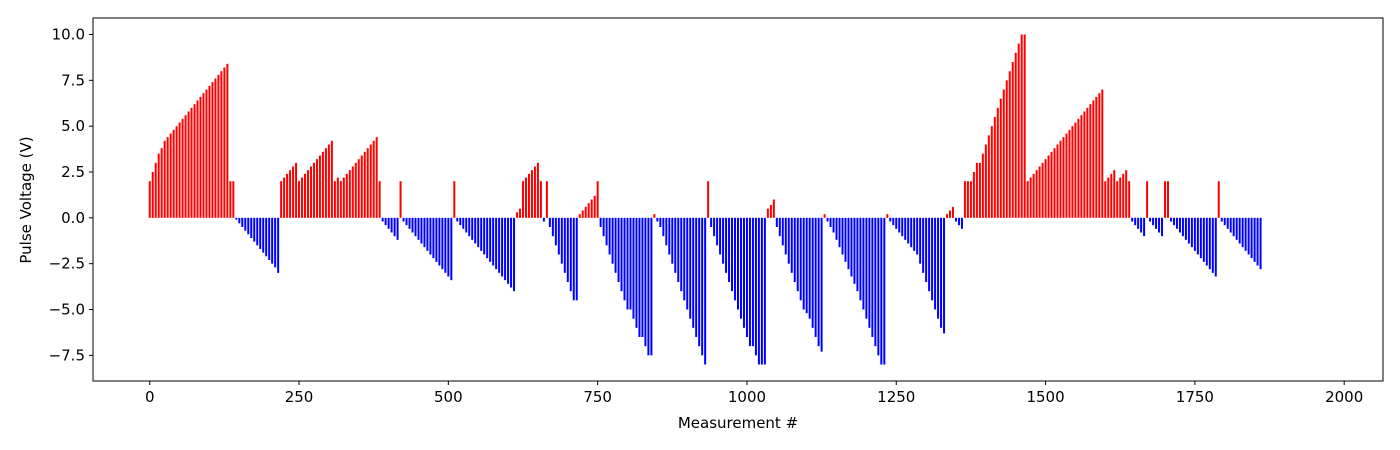  Describe the element at coordinates (26, 199) in the screenshot. I see `y-axis-label: Pulse Voltage (V)` at that location.